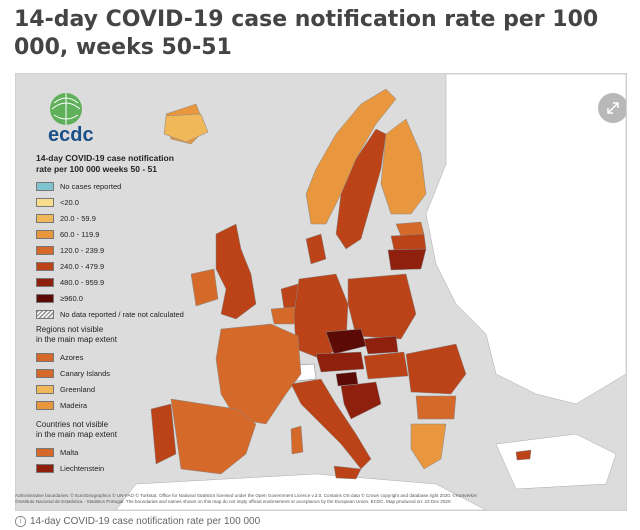 Image resolution: width=640 pixels, height=530 pixels. Describe the element at coordinates (82, 282) in the screenshot. I see `legend-label: 480.0 - 959.9` at that location.